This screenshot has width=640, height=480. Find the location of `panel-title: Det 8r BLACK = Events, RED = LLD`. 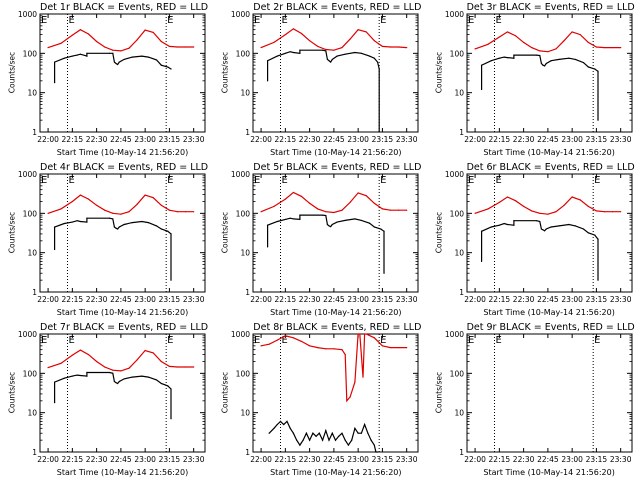

panel-title: Det 8r BLACK = Events, RED = LLD is located at coordinates (337, 327).